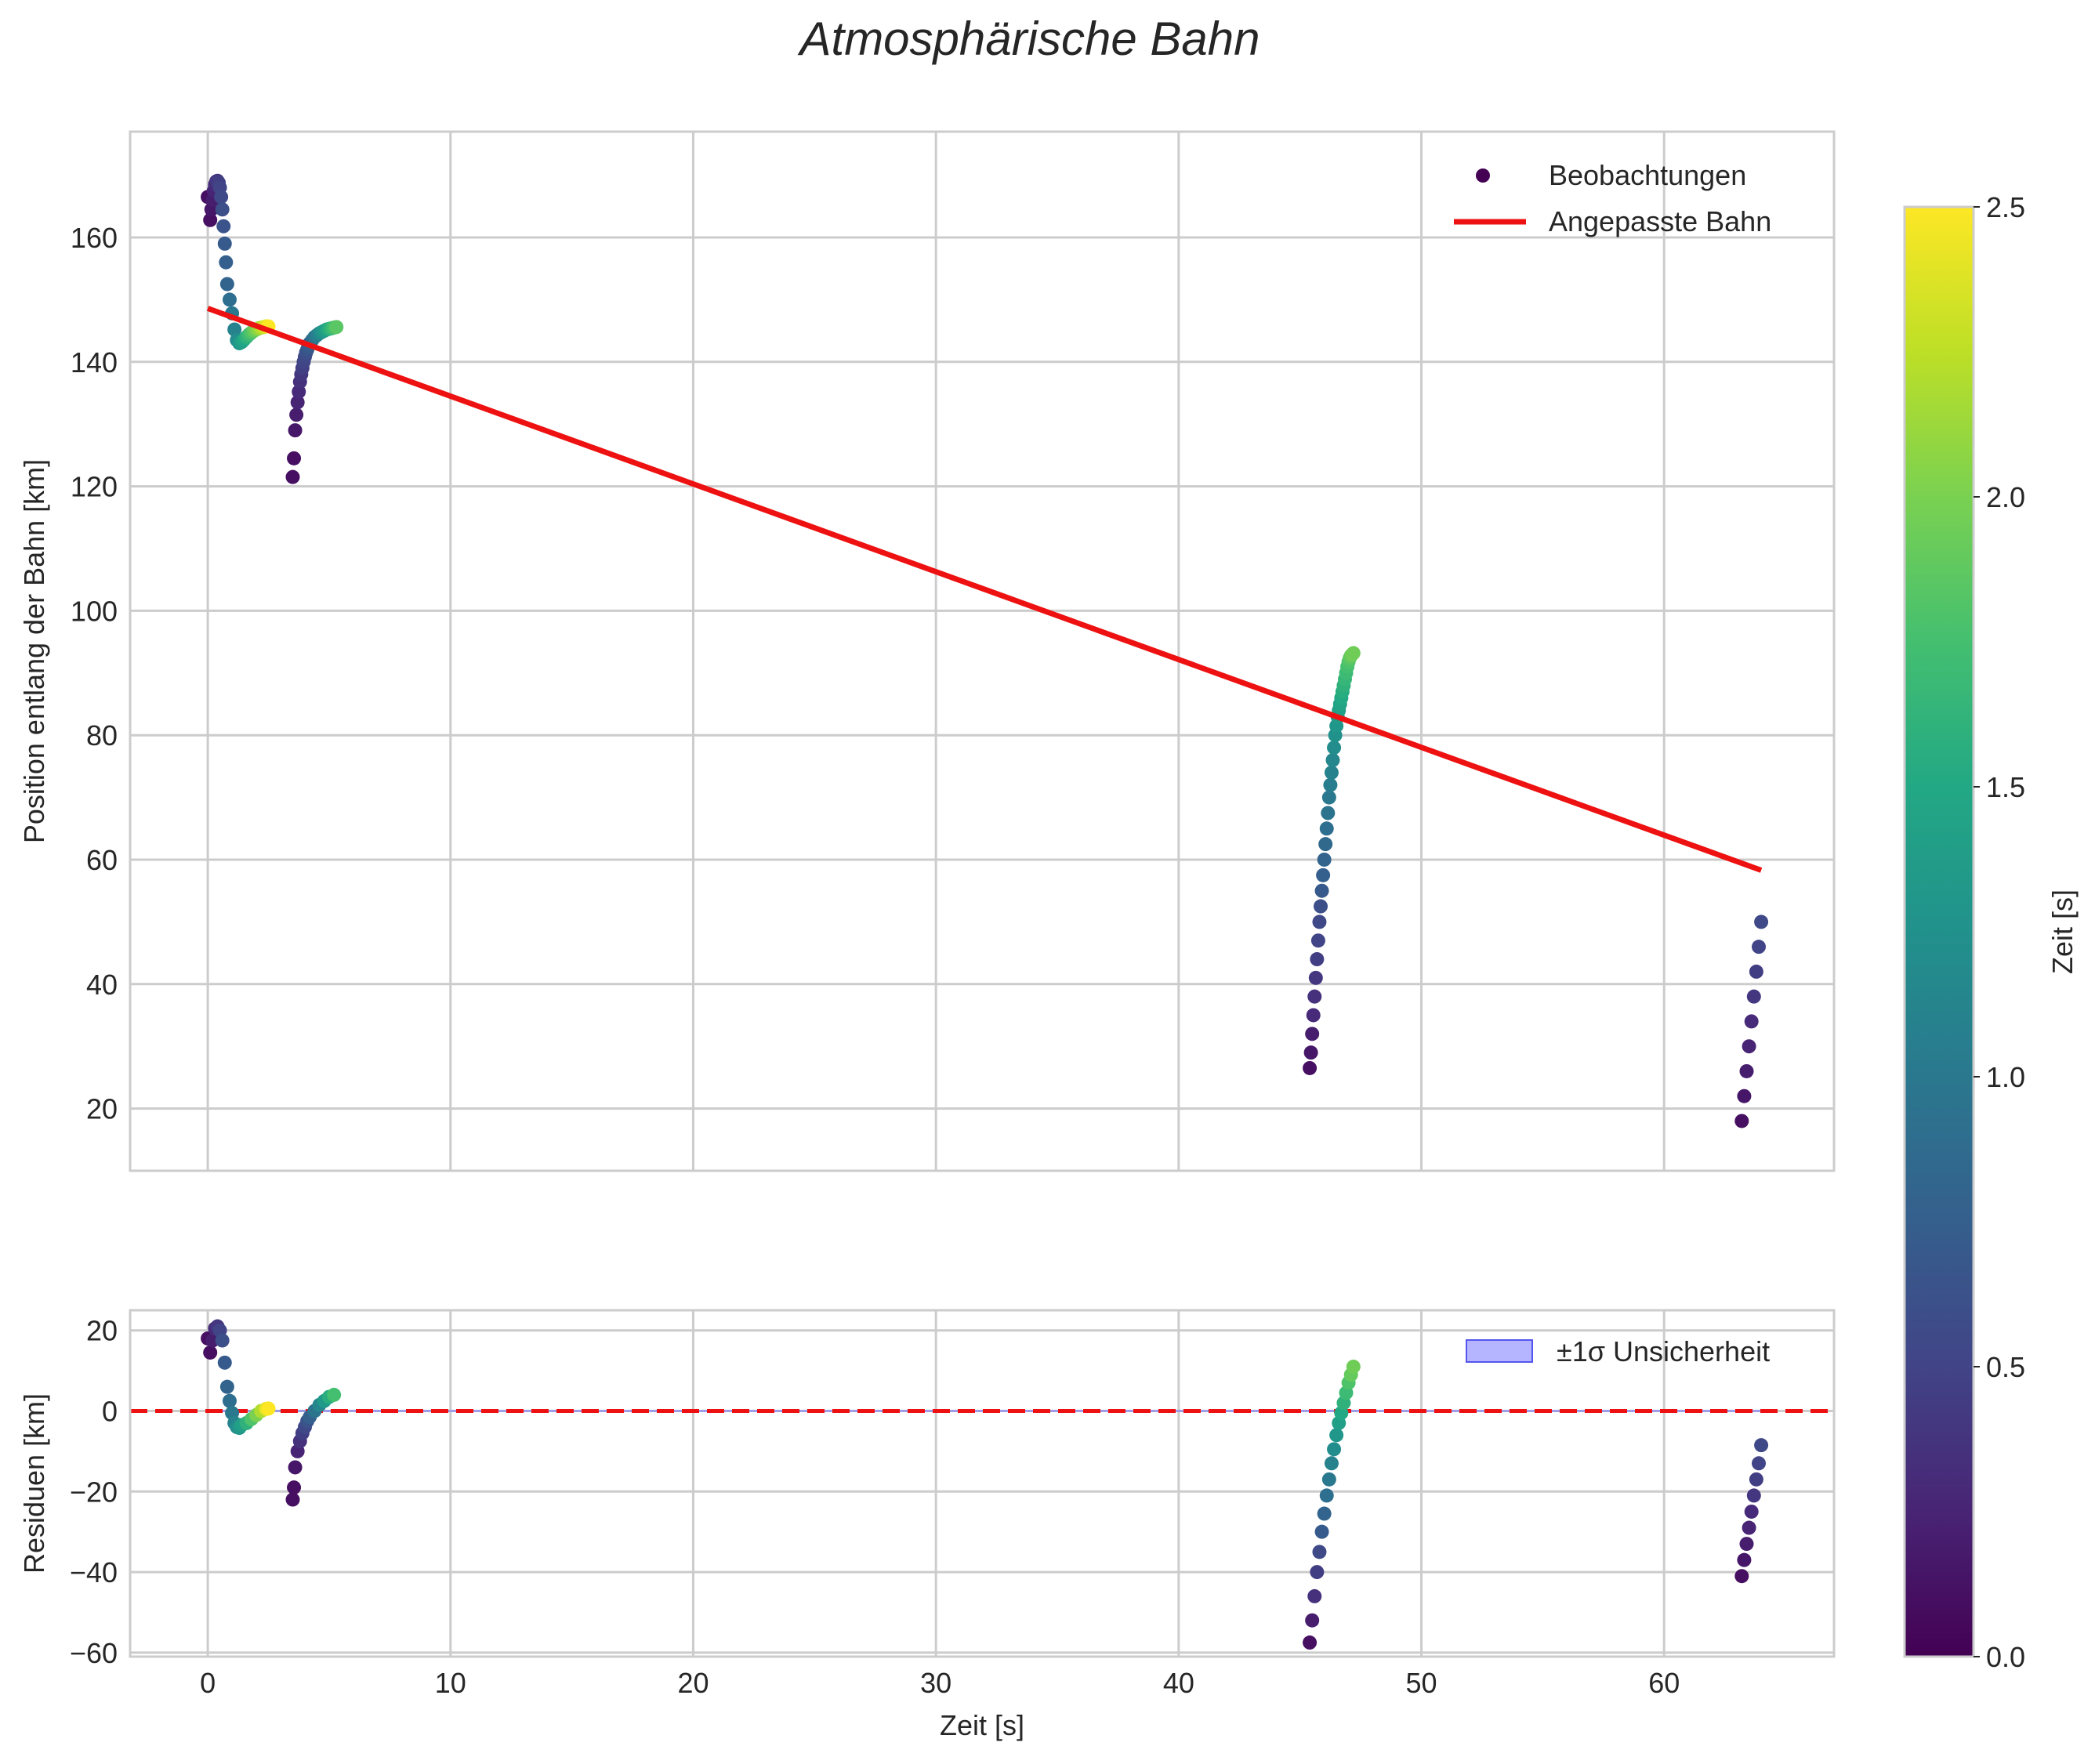 The image size is (2095, 1764). Describe the element at coordinates (102, 1331) in the screenshot. I see `bottom-y-tick-label-20: 20` at that location.